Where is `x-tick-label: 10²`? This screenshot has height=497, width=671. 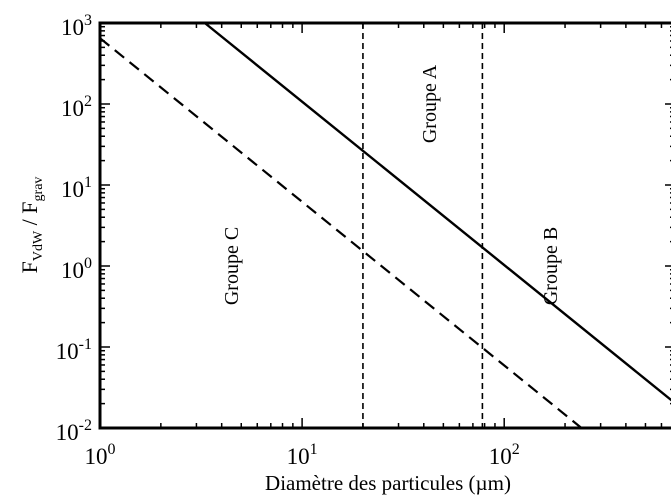 x-tick-label: 10² is located at coordinates (504, 455).